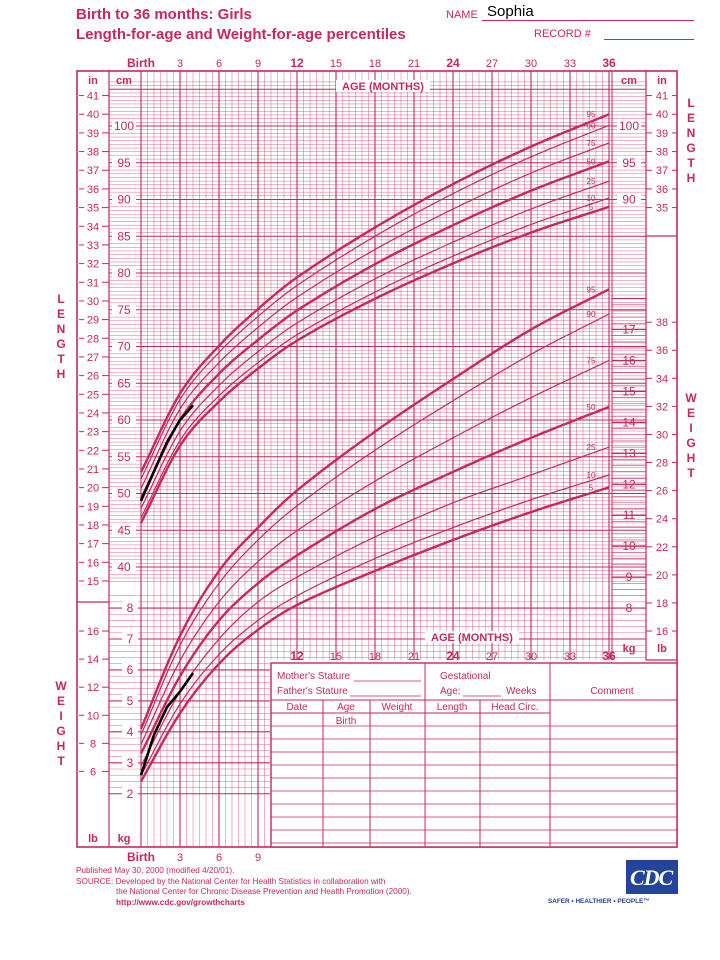 This screenshot has width=720, height=960. I want to click on tick-in-left: 15, so click(93, 582).